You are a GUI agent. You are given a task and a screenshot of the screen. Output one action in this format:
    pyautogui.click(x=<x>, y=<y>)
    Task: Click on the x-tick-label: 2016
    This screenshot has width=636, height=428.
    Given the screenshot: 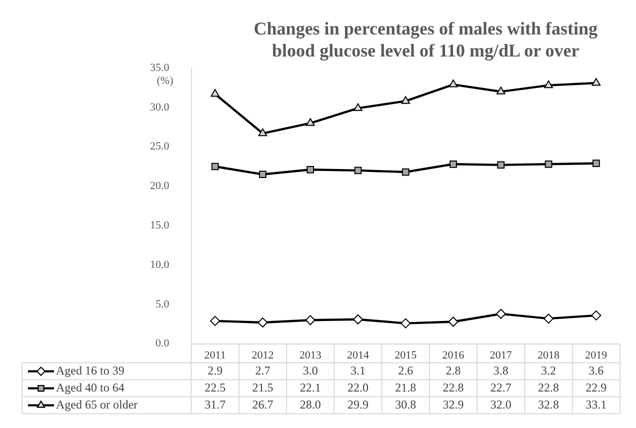 What is the action you would take?
    pyautogui.click(x=453, y=355)
    